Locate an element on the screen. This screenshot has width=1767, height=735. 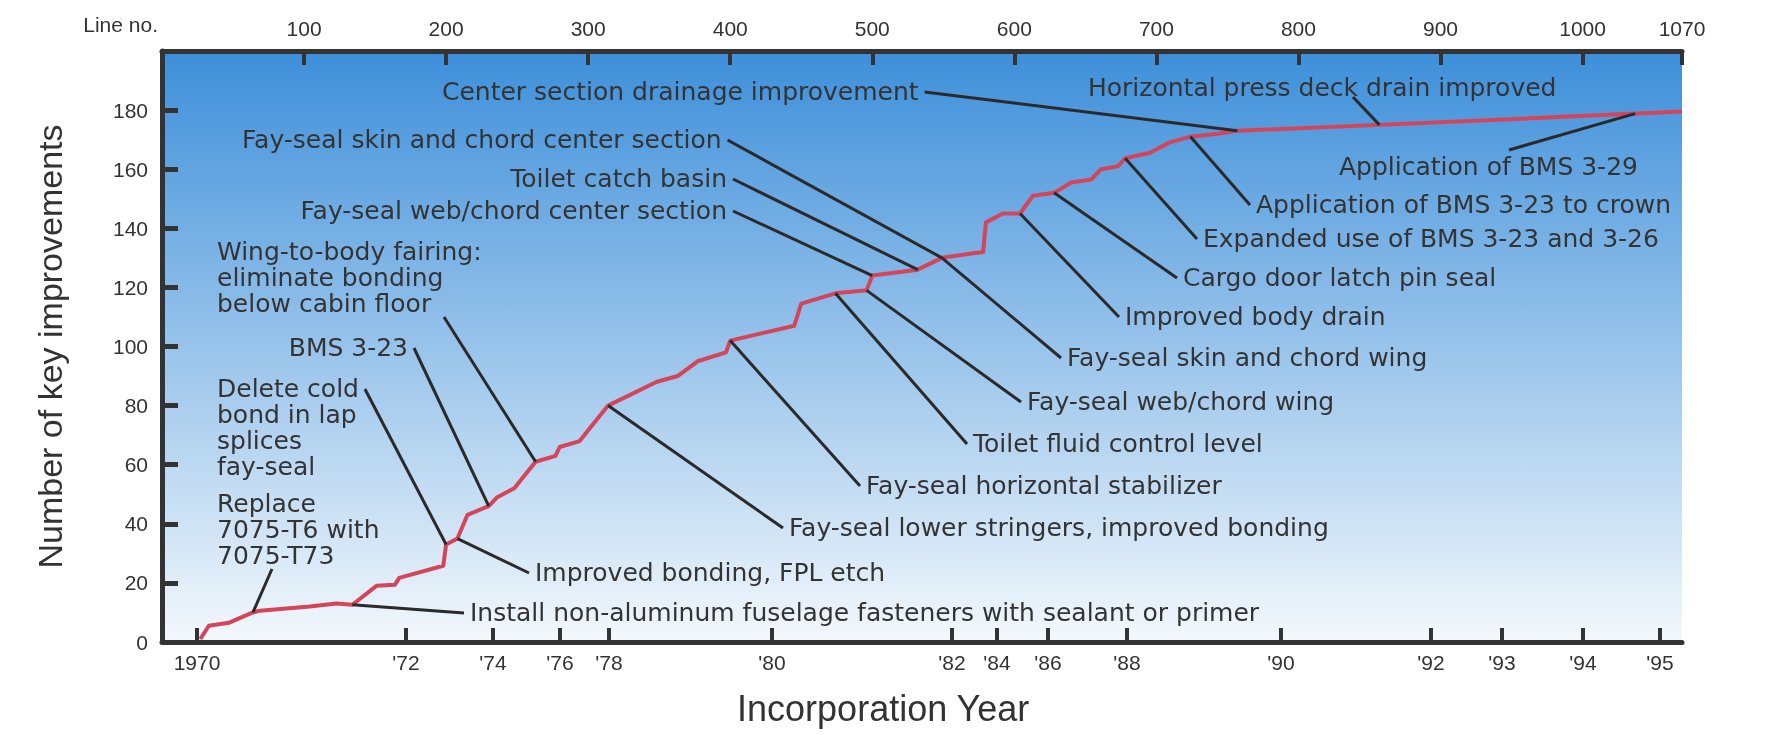
text: '82 is located at coordinates (952, 662).